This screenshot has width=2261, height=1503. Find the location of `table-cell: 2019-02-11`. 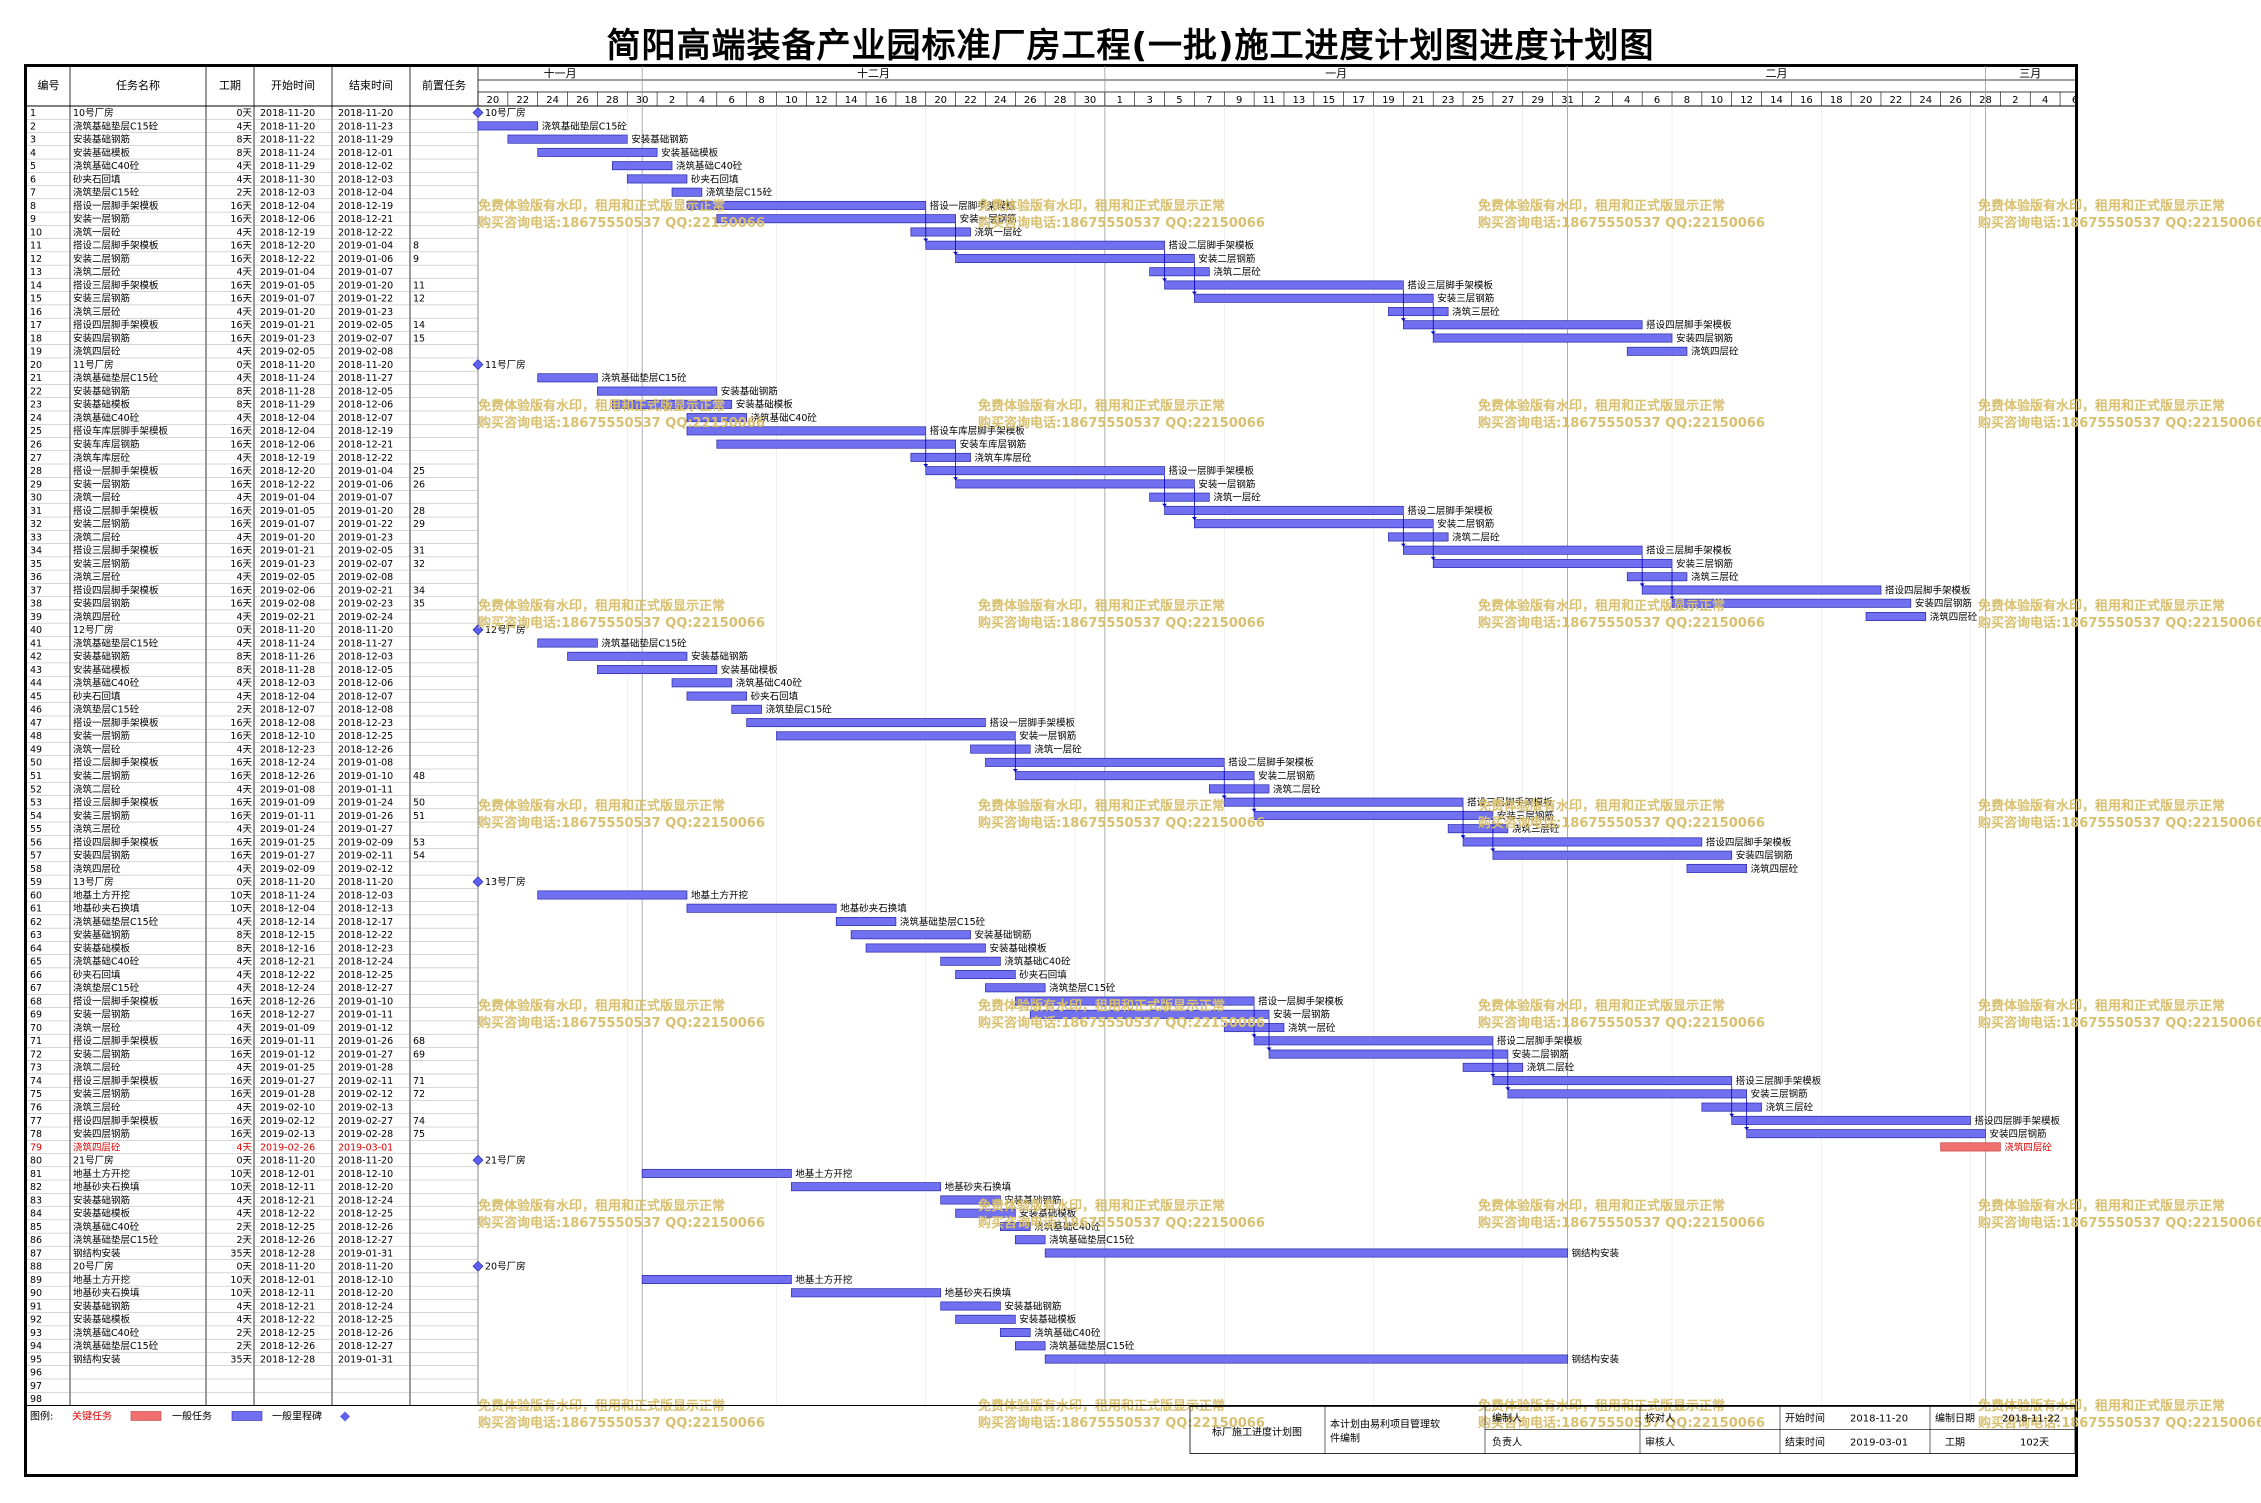

table-cell: 2019-02-11 is located at coordinates (365, 856).